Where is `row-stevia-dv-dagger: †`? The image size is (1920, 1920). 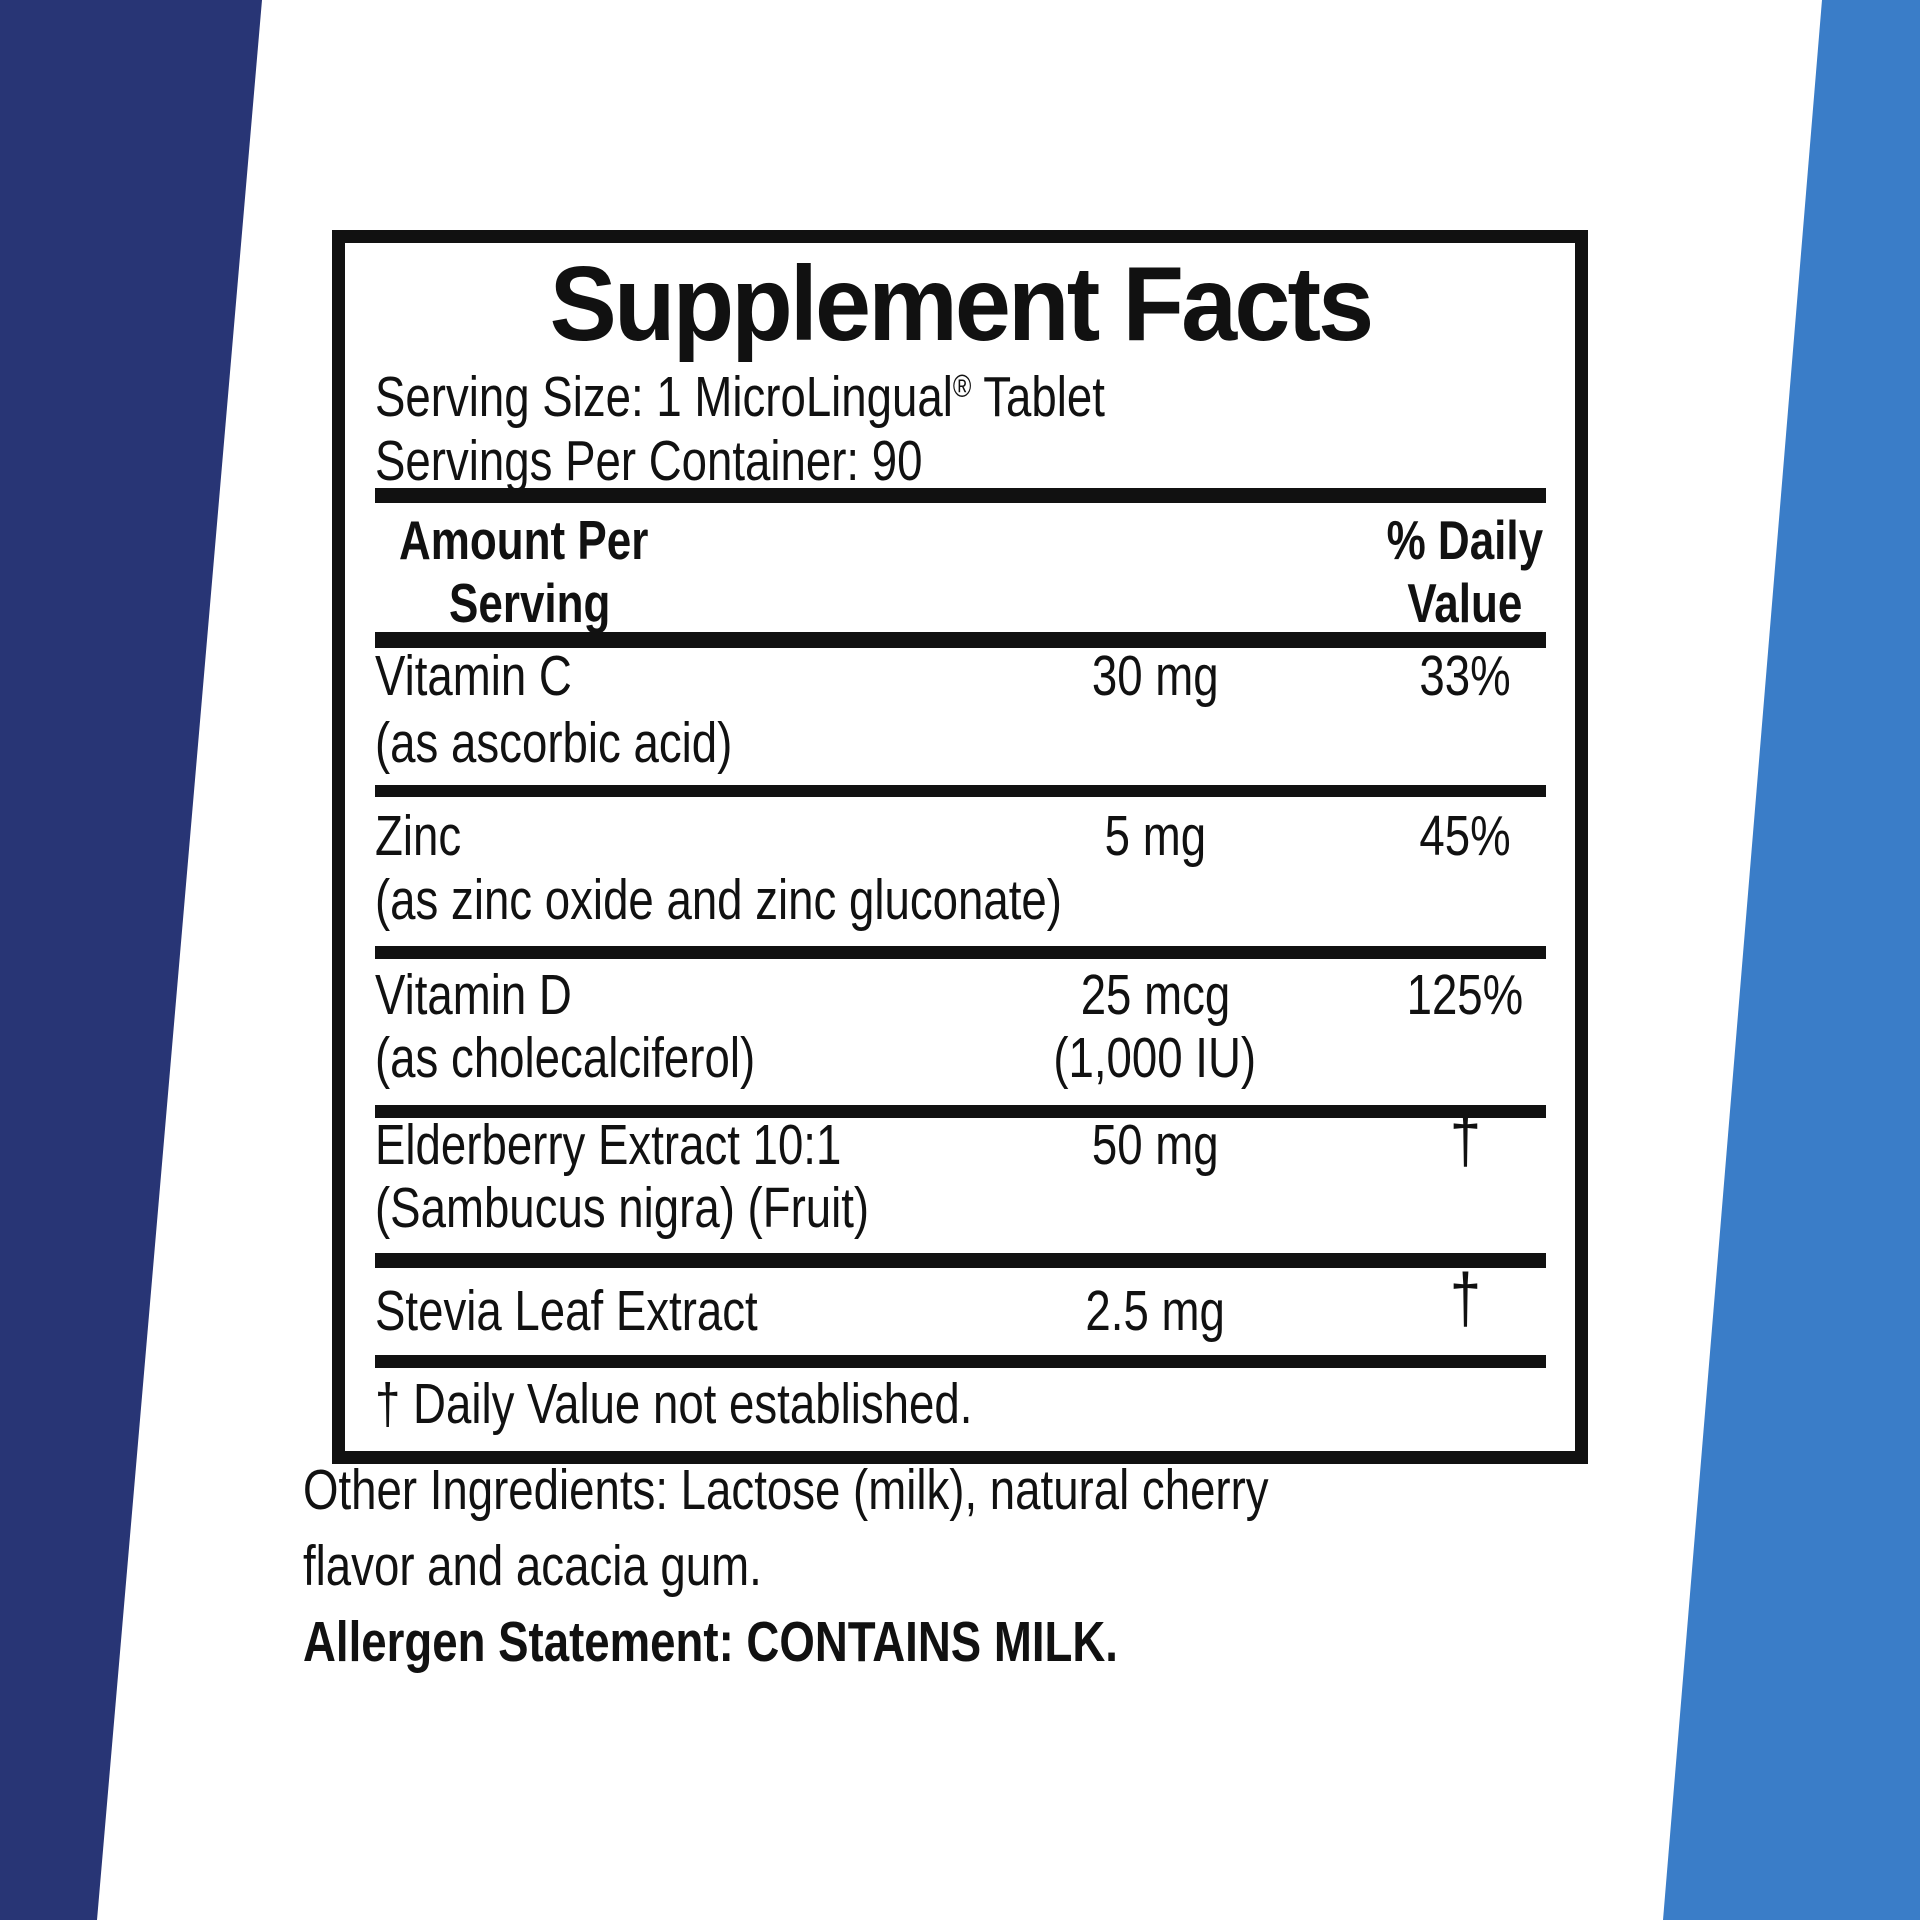
row-stevia-dv-dagger: † is located at coordinates (1465, 1298).